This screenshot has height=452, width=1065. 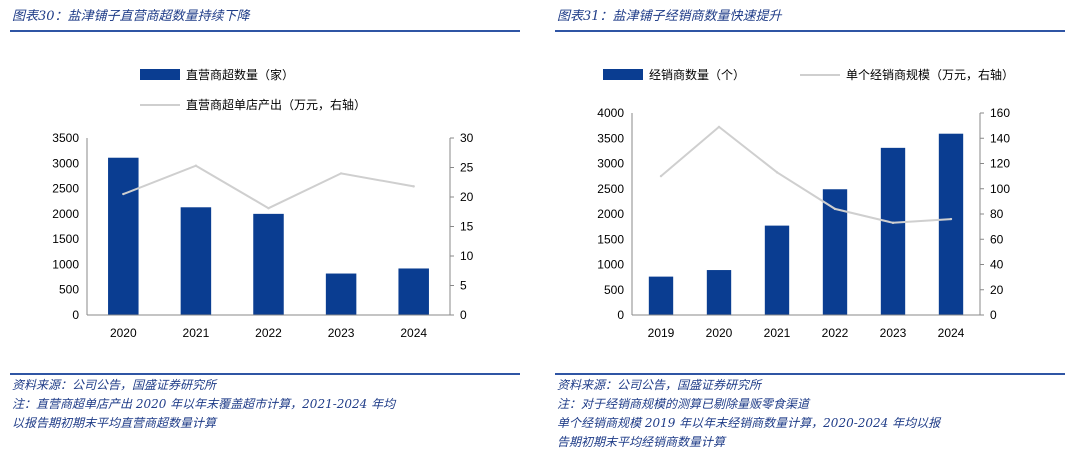 I want to click on left-right-tick-label: 0, so click(x=463, y=315).